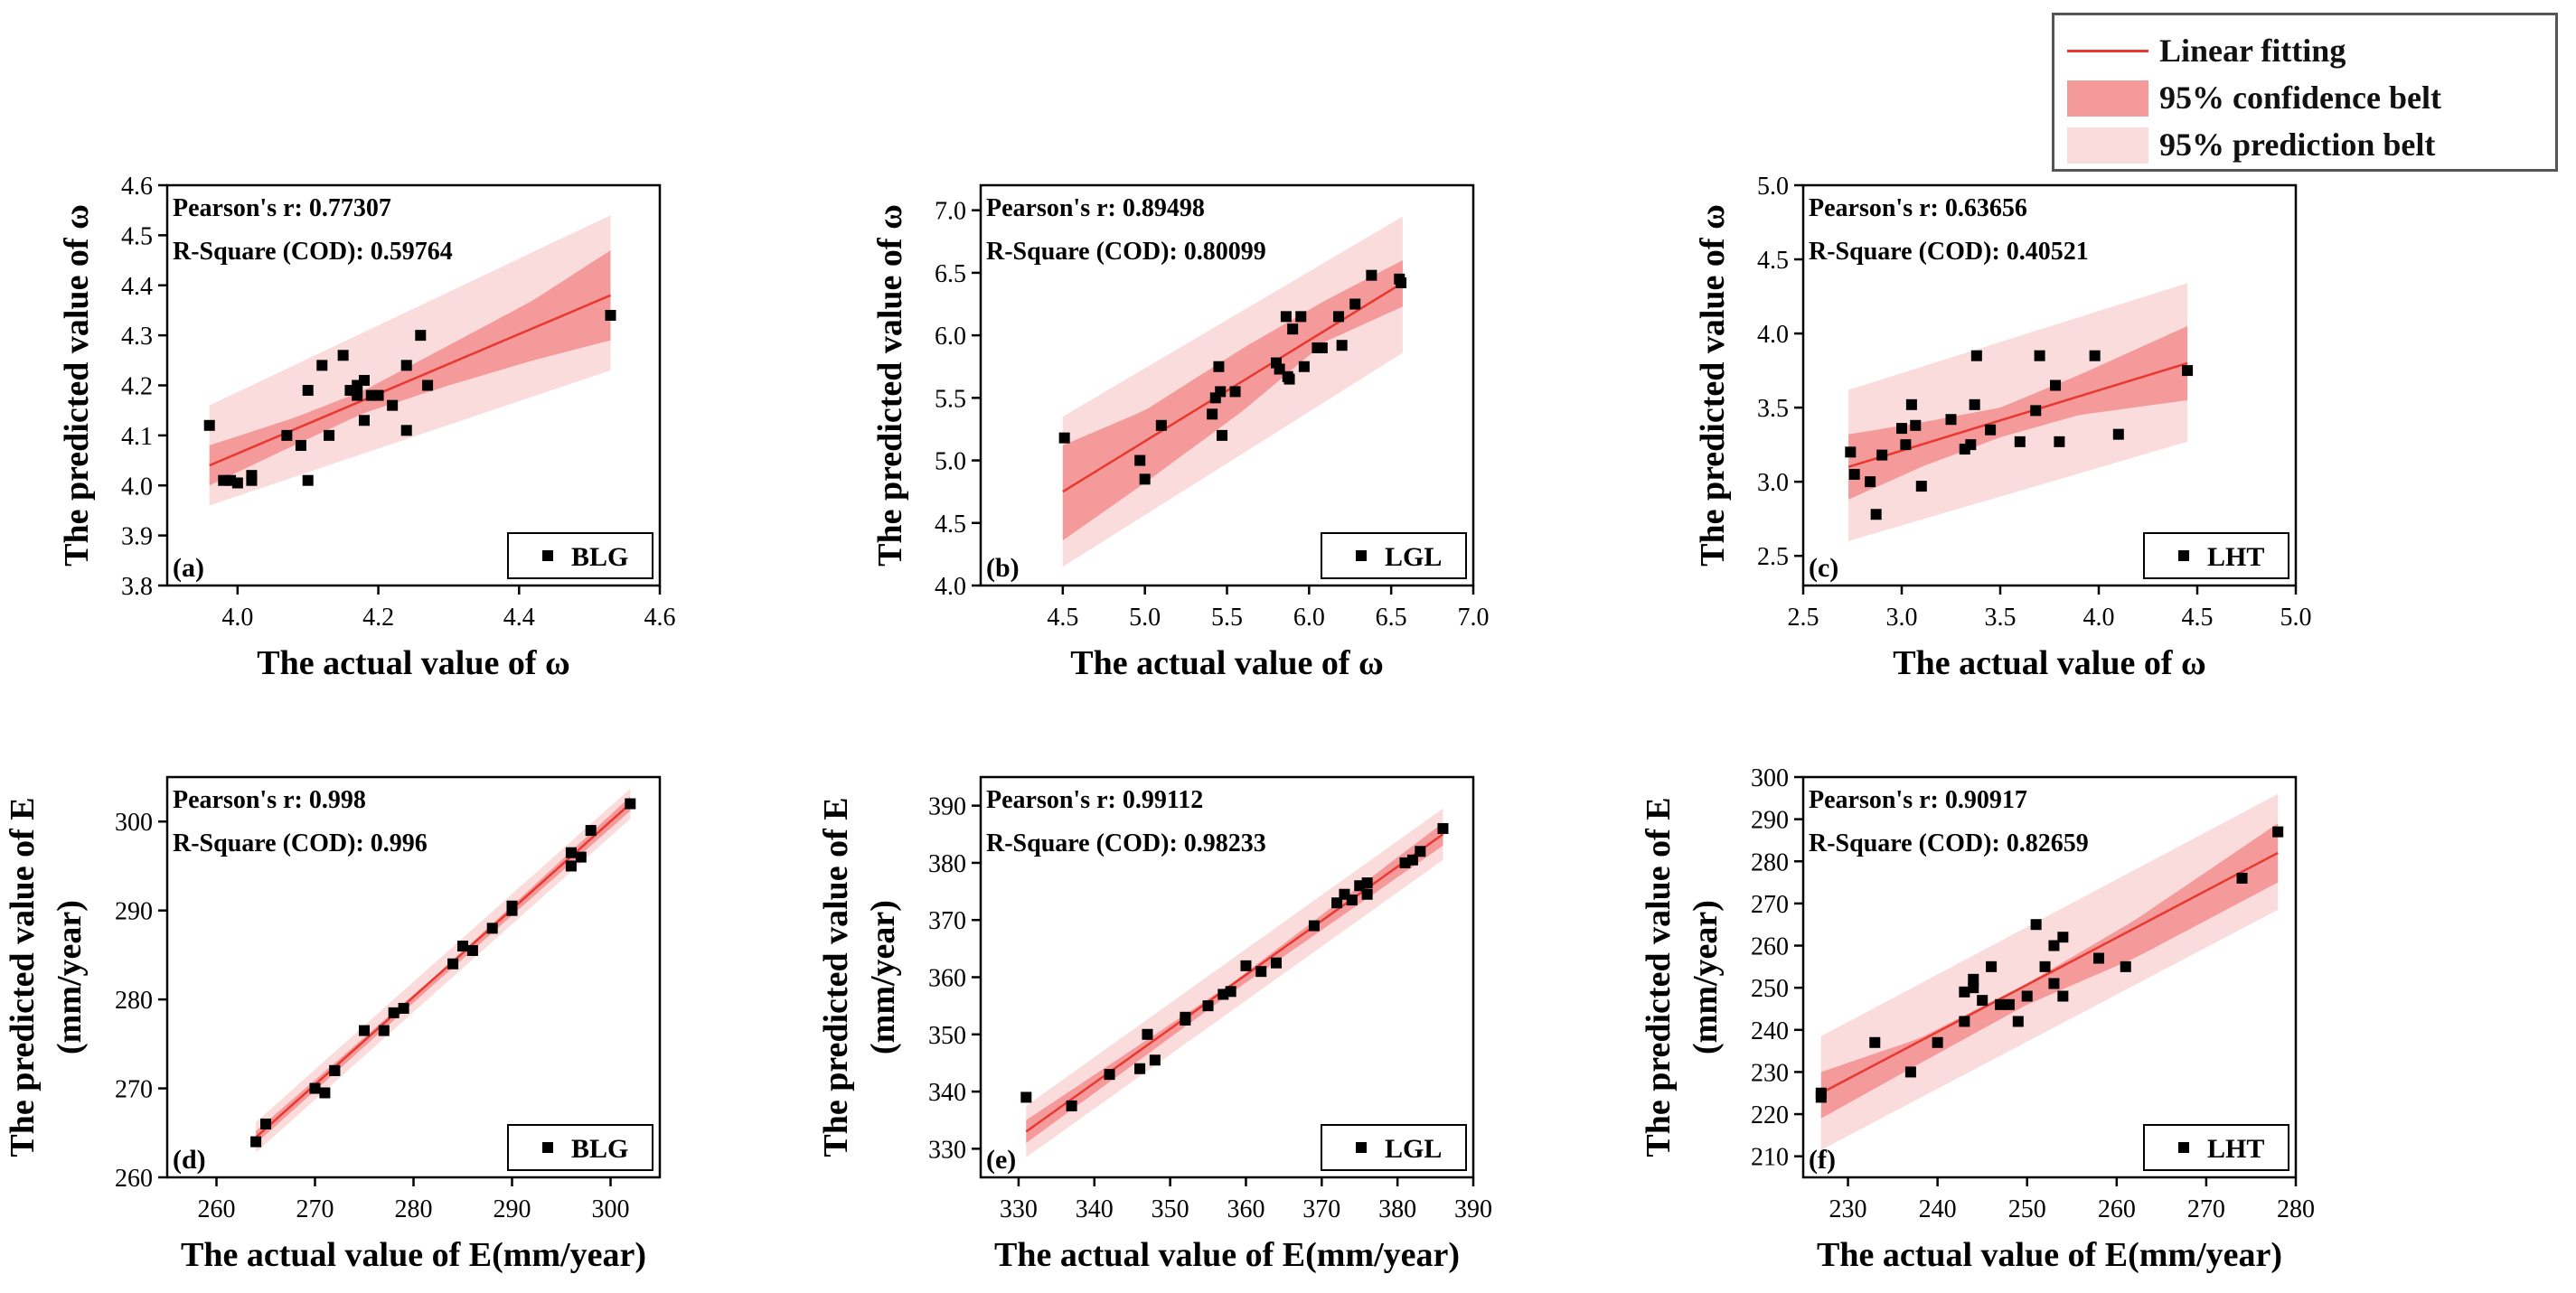 This screenshot has height=1293, width=2576. What do you see at coordinates (137, 437) in the screenshot?
I see `y-tick-label: 4.1` at bounding box center [137, 437].